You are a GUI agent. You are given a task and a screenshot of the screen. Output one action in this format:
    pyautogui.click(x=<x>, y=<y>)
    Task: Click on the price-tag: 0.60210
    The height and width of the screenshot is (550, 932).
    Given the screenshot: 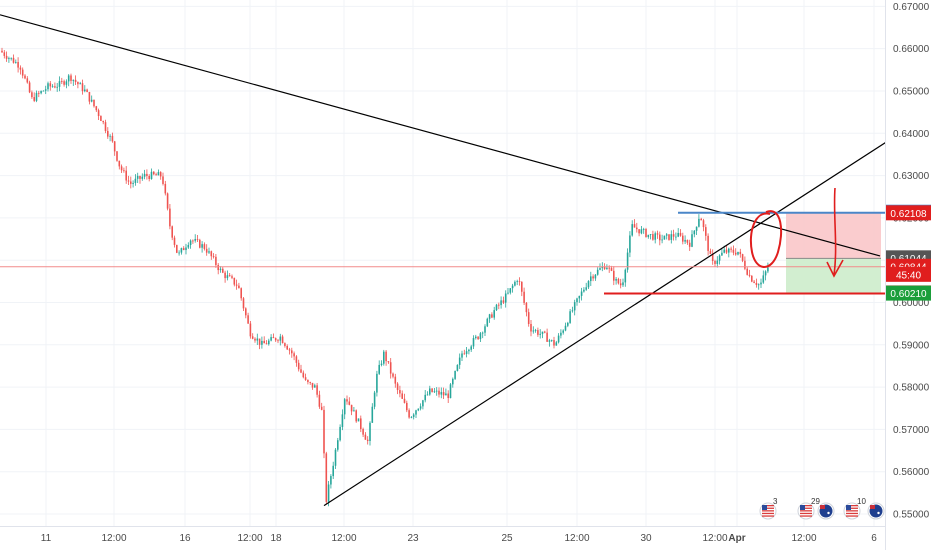 What is the action you would take?
    pyautogui.click(x=908, y=293)
    